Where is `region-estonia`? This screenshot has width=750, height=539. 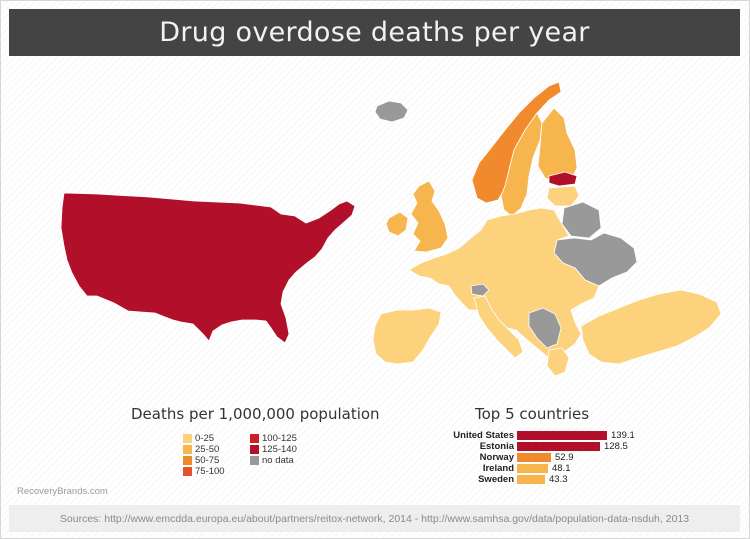
region-estonia is located at coordinates (563, 179).